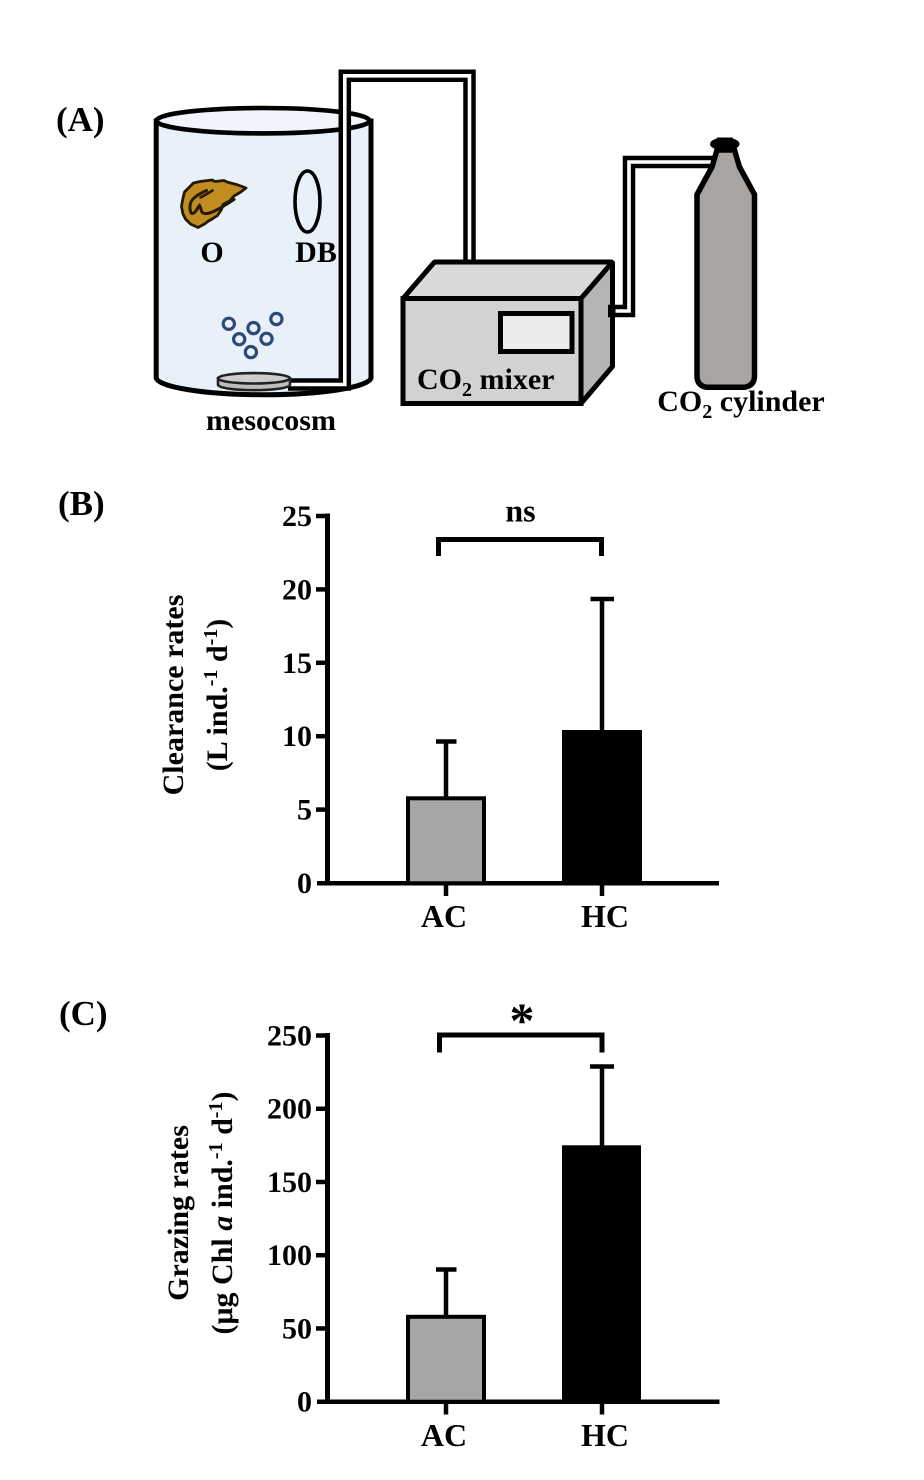  What do you see at coordinates (316, 252) in the screenshot?
I see `svg-text: DB` at bounding box center [316, 252].